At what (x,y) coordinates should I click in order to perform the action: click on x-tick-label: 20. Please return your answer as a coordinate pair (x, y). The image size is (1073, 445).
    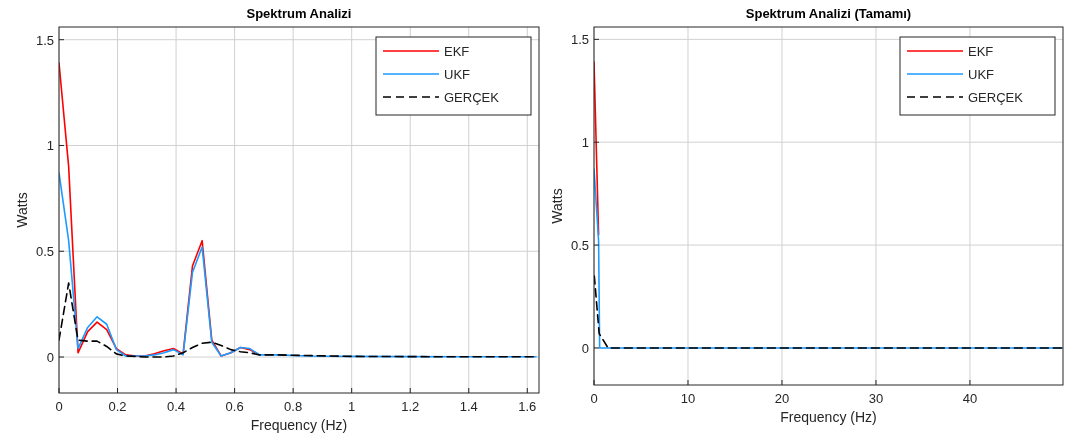
    Looking at the image, I should click on (782, 398).